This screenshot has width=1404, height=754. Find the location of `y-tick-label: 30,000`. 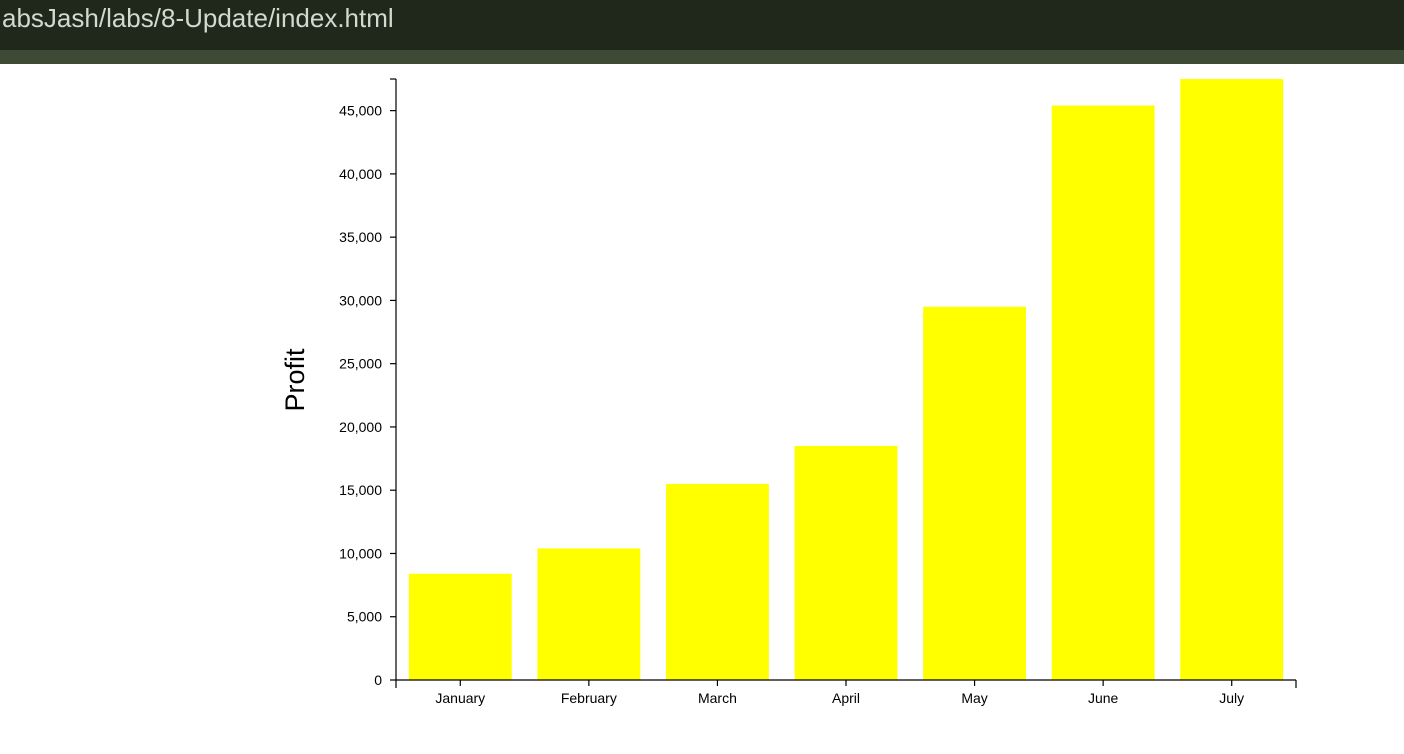

y-tick-label: 30,000 is located at coordinates (360, 300).